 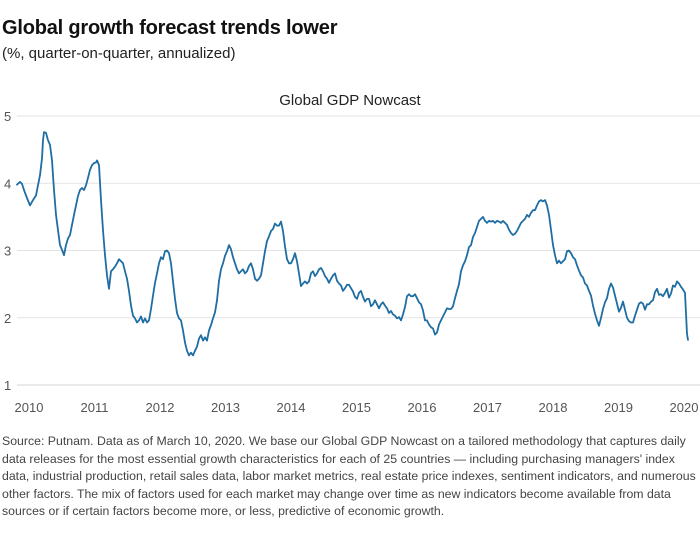 What do you see at coordinates (7, 116) in the screenshot?
I see `y-tick-label: 5` at bounding box center [7, 116].